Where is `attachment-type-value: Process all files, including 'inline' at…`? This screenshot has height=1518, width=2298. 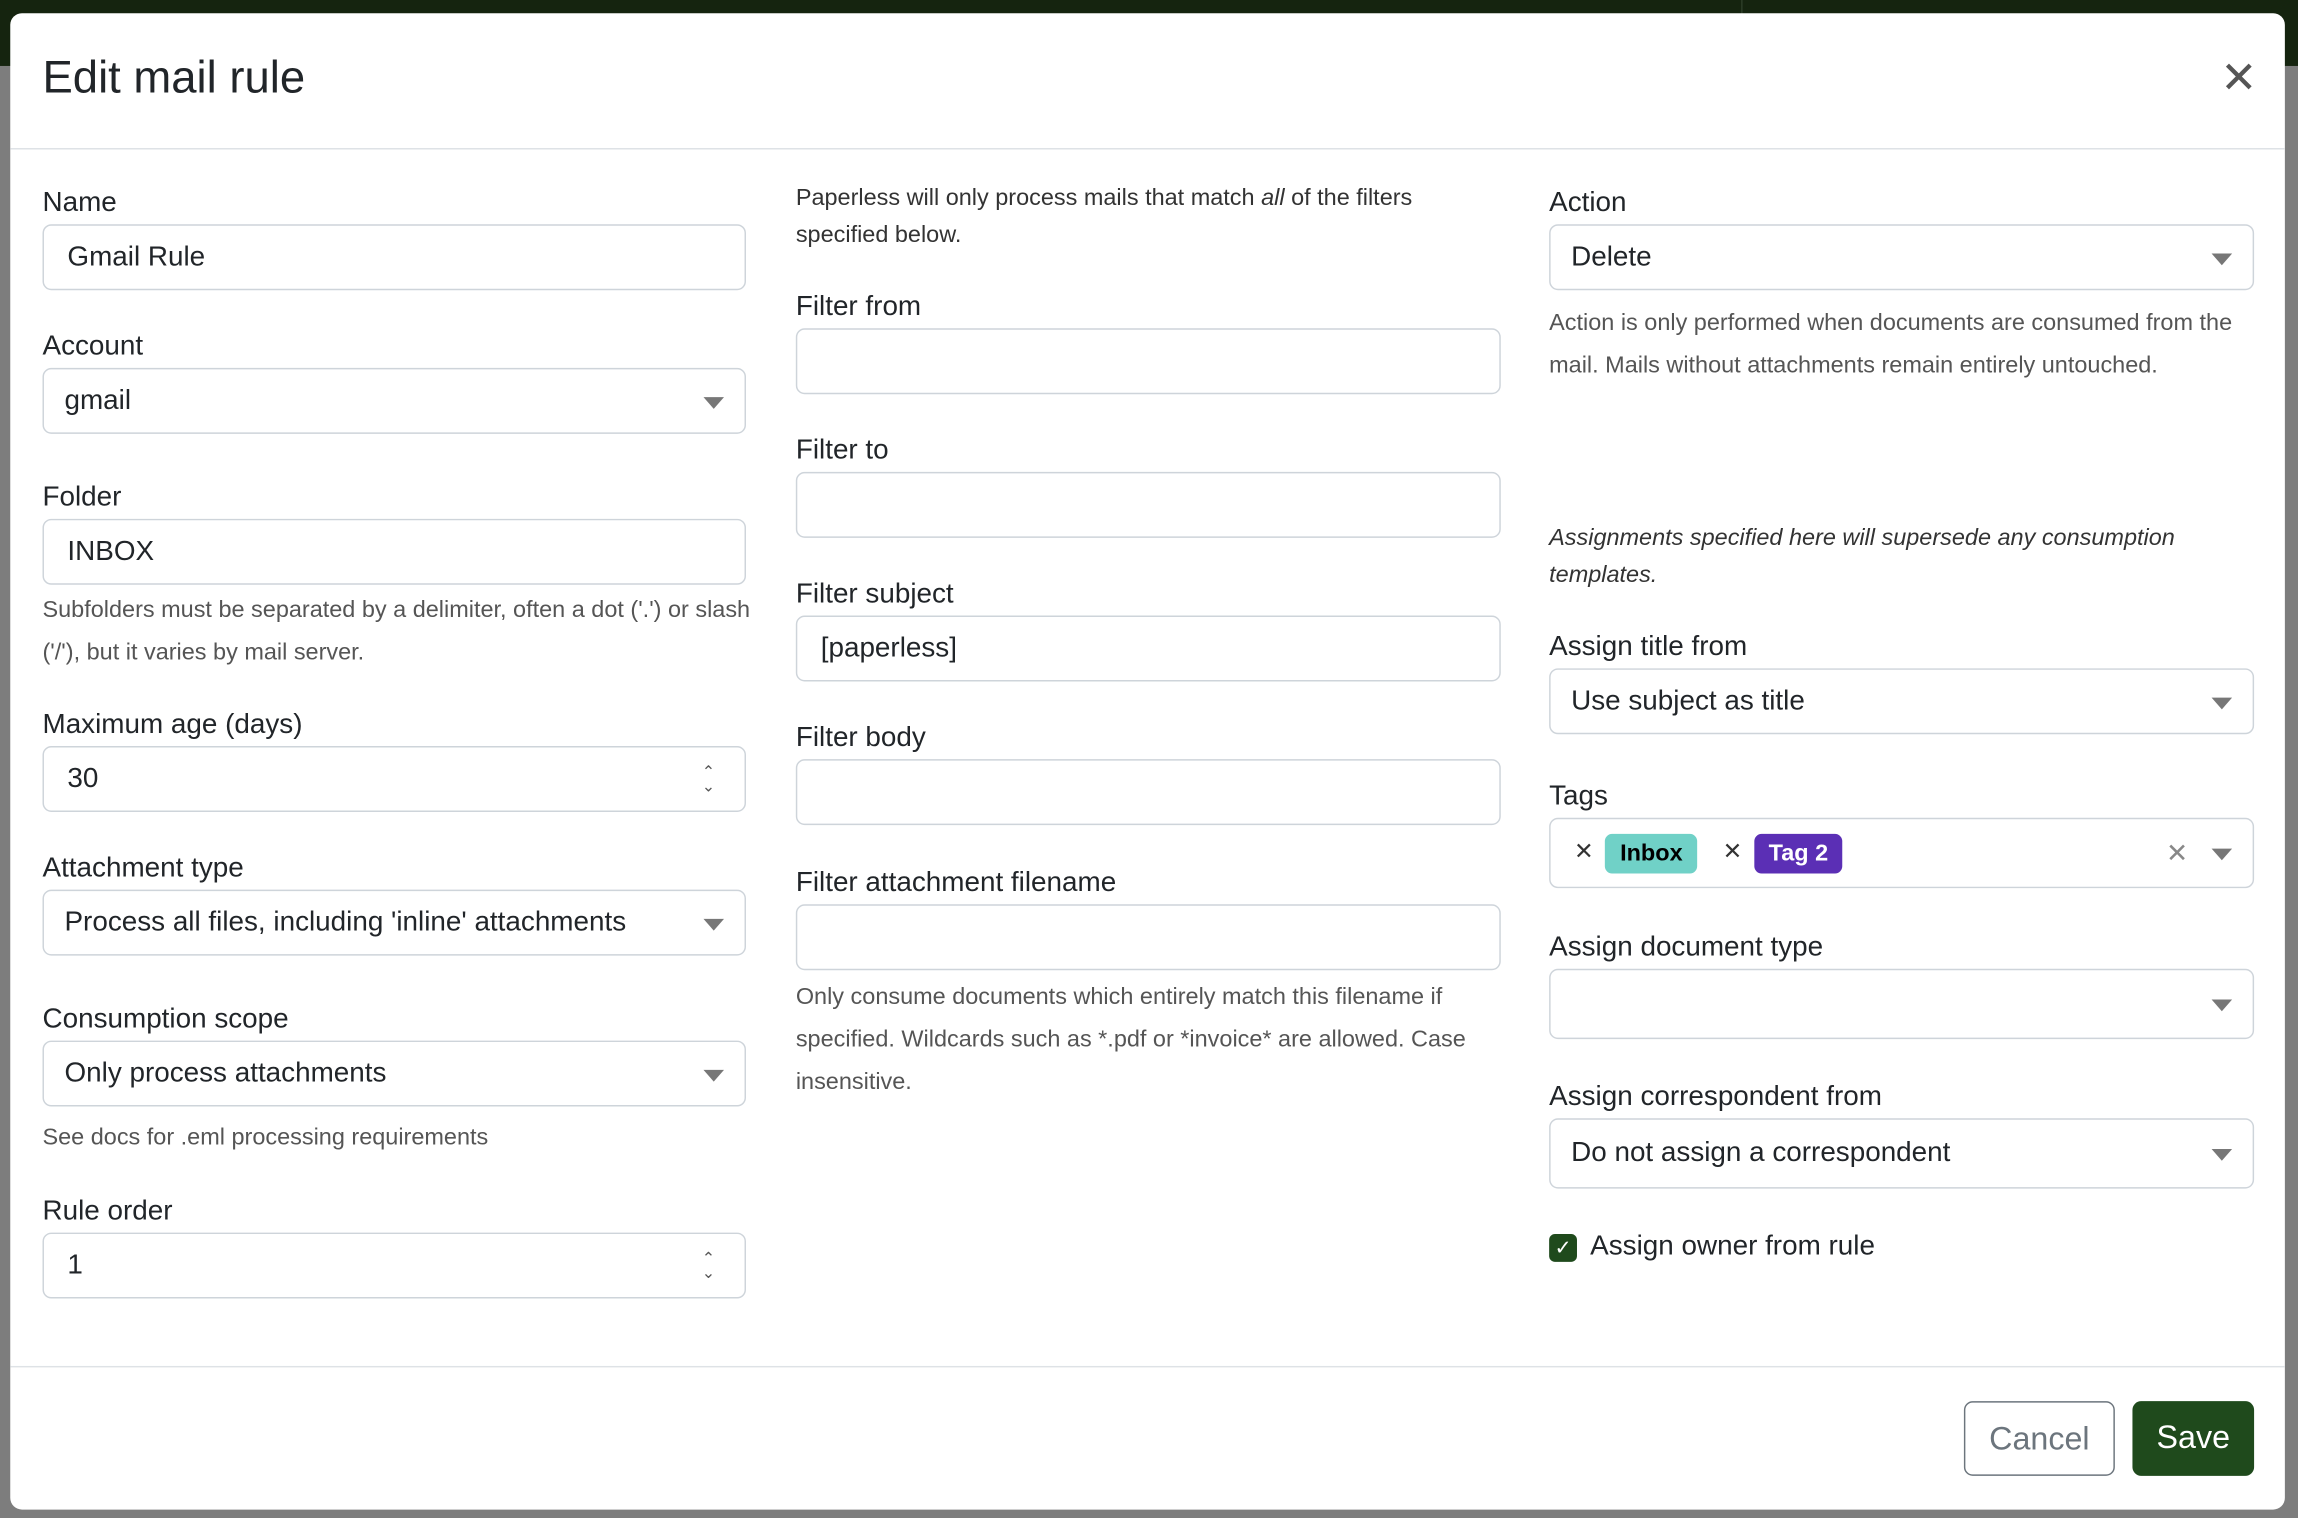
attachment-type-value: Process all files, including 'inline' at… is located at coordinates (345, 922).